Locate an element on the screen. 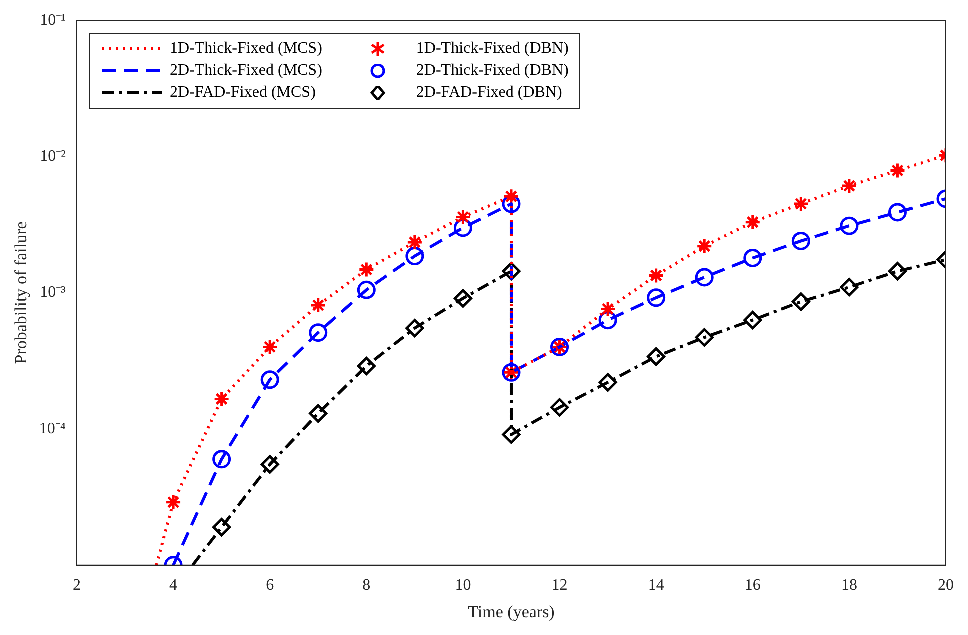  x-tick-label: 4 is located at coordinates (174, 585).